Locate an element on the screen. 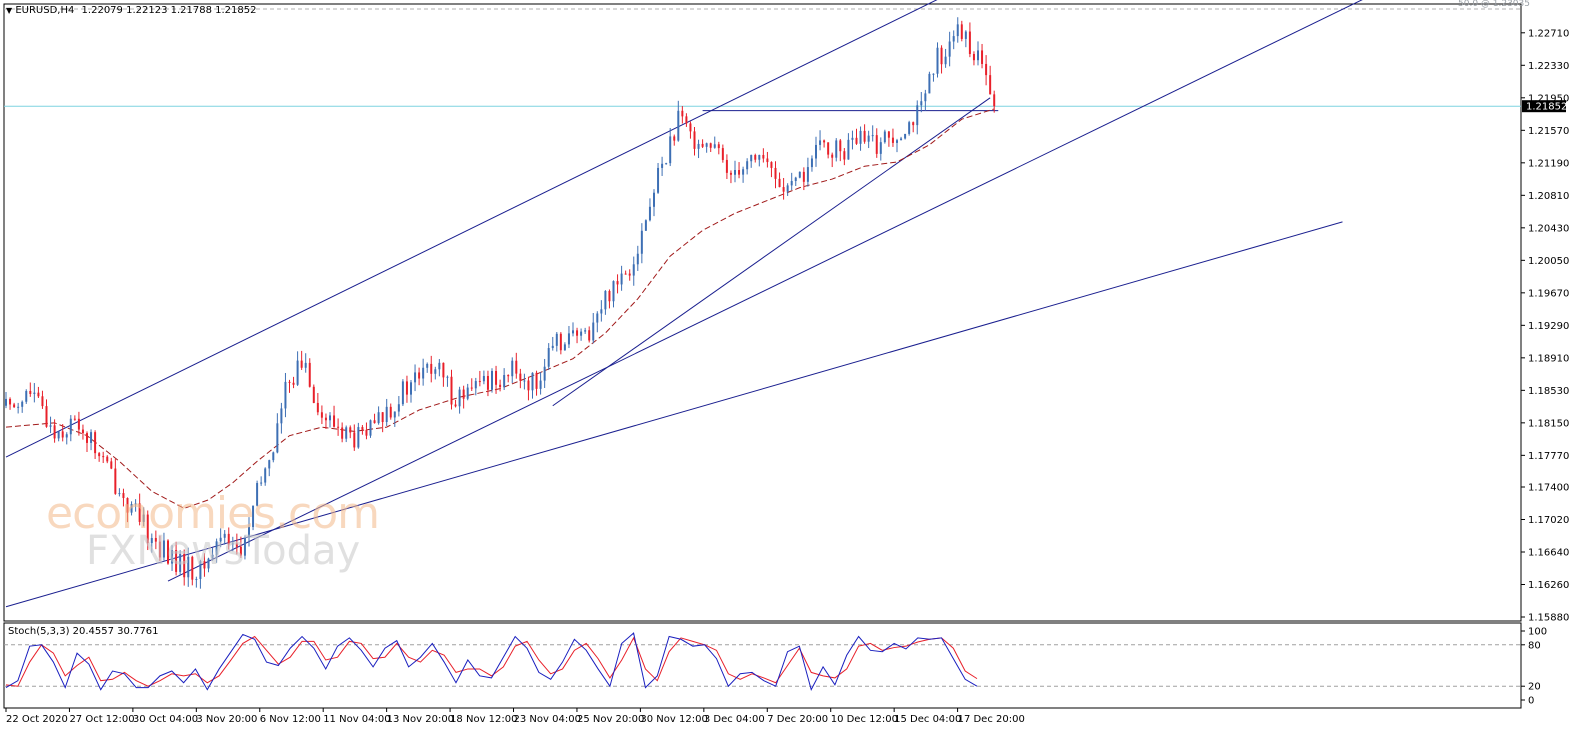  time-tick-label: 6 Nov 12:00 is located at coordinates (290, 719).